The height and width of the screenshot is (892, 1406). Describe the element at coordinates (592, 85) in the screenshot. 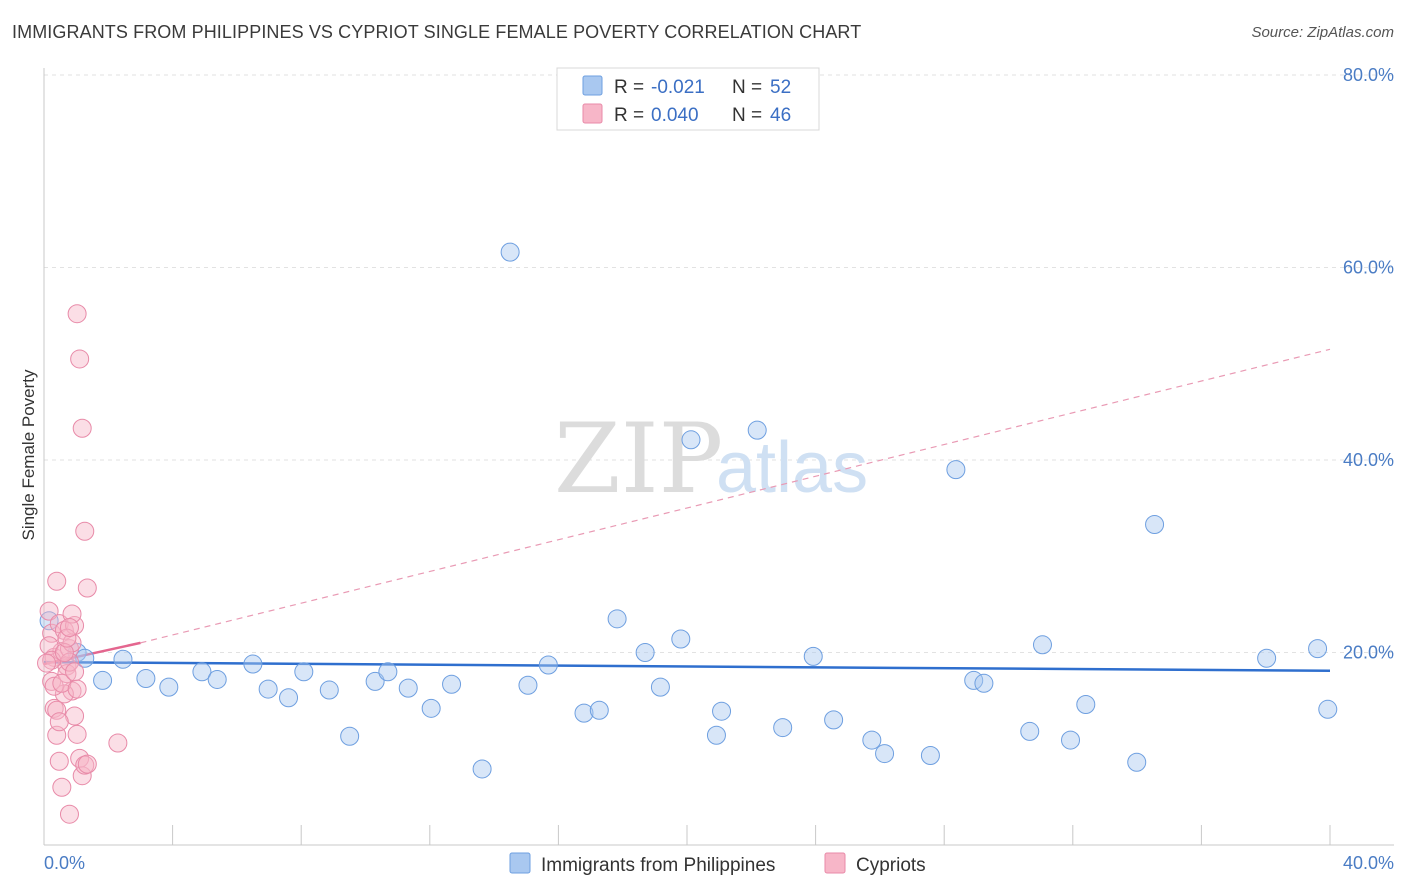

I see `legend-swatch-philippines` at that location.